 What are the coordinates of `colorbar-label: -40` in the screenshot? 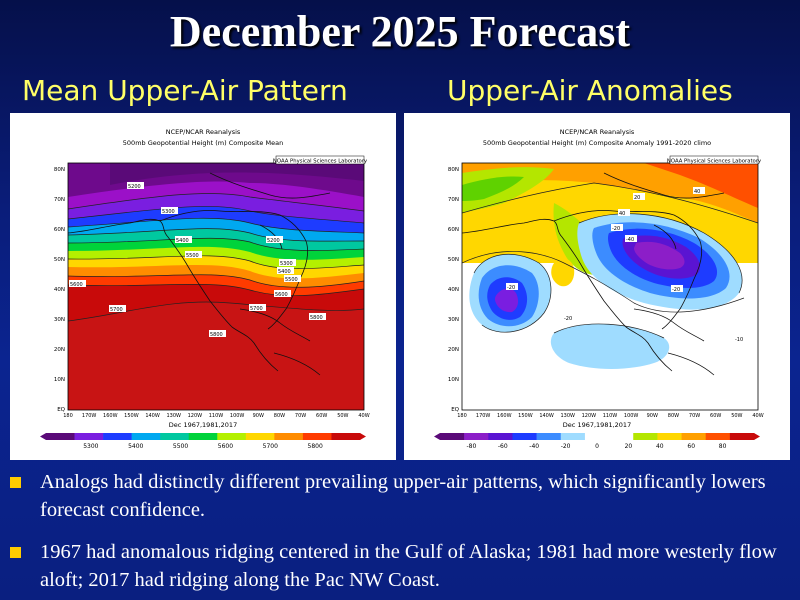 It's located at (534, 446).